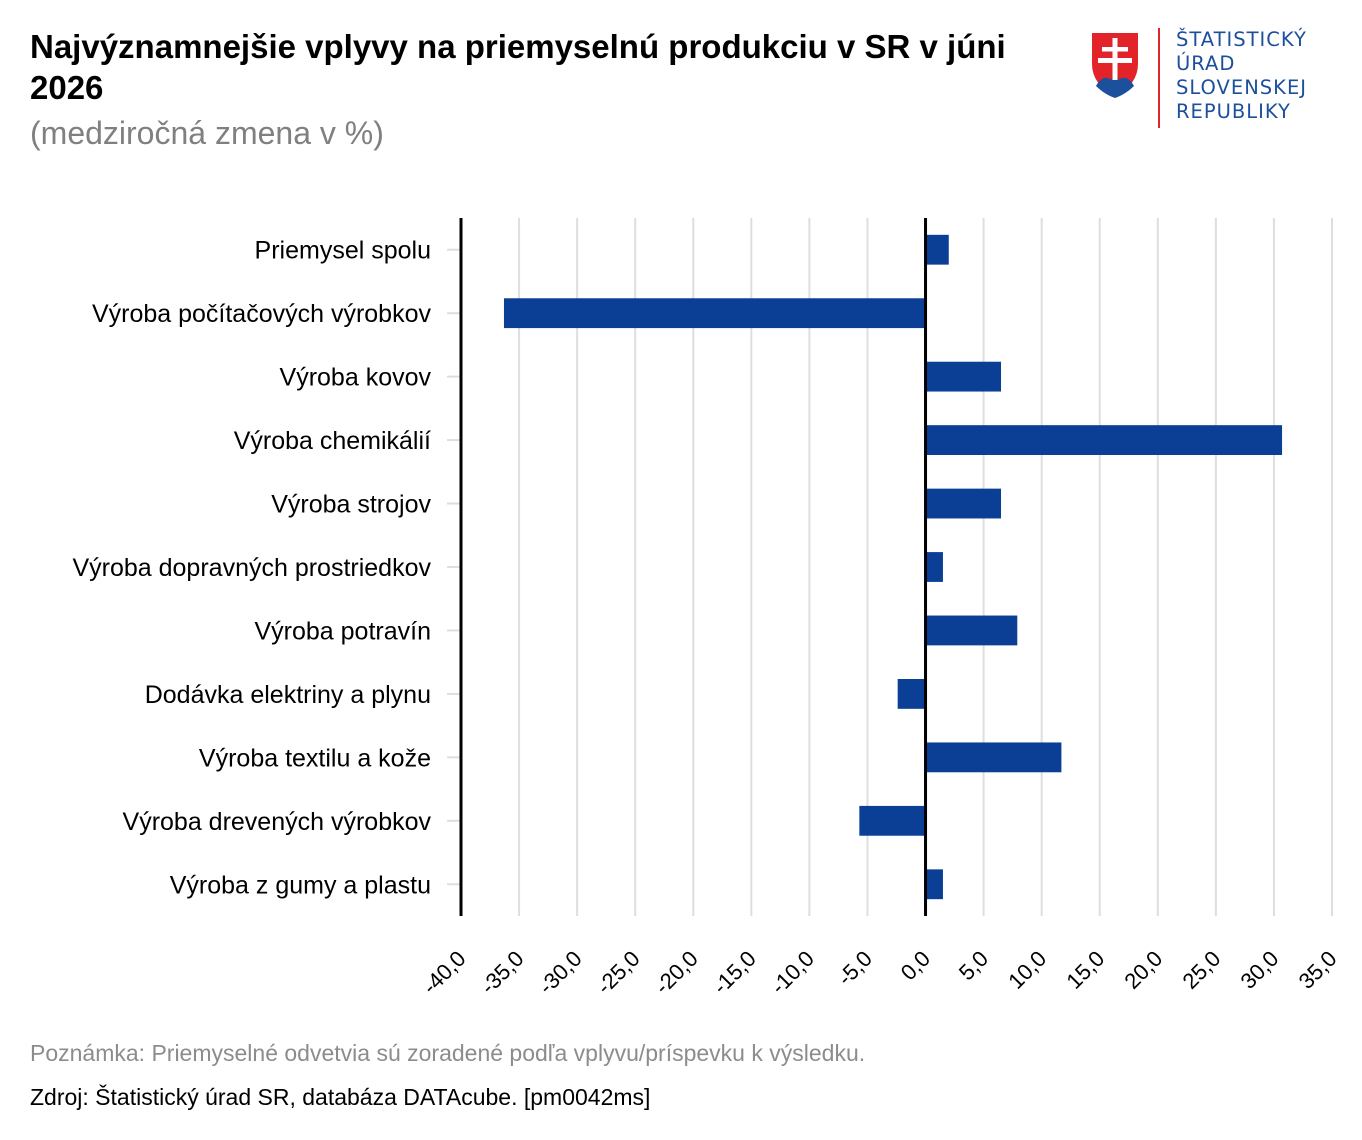 Image resolution: width=1362 pixels, height=1140 pixels. What do you see at coordinates (973, 965) in the screenshot?
I see `x-tick-label: 5,0` at bounding box center [973, 965].